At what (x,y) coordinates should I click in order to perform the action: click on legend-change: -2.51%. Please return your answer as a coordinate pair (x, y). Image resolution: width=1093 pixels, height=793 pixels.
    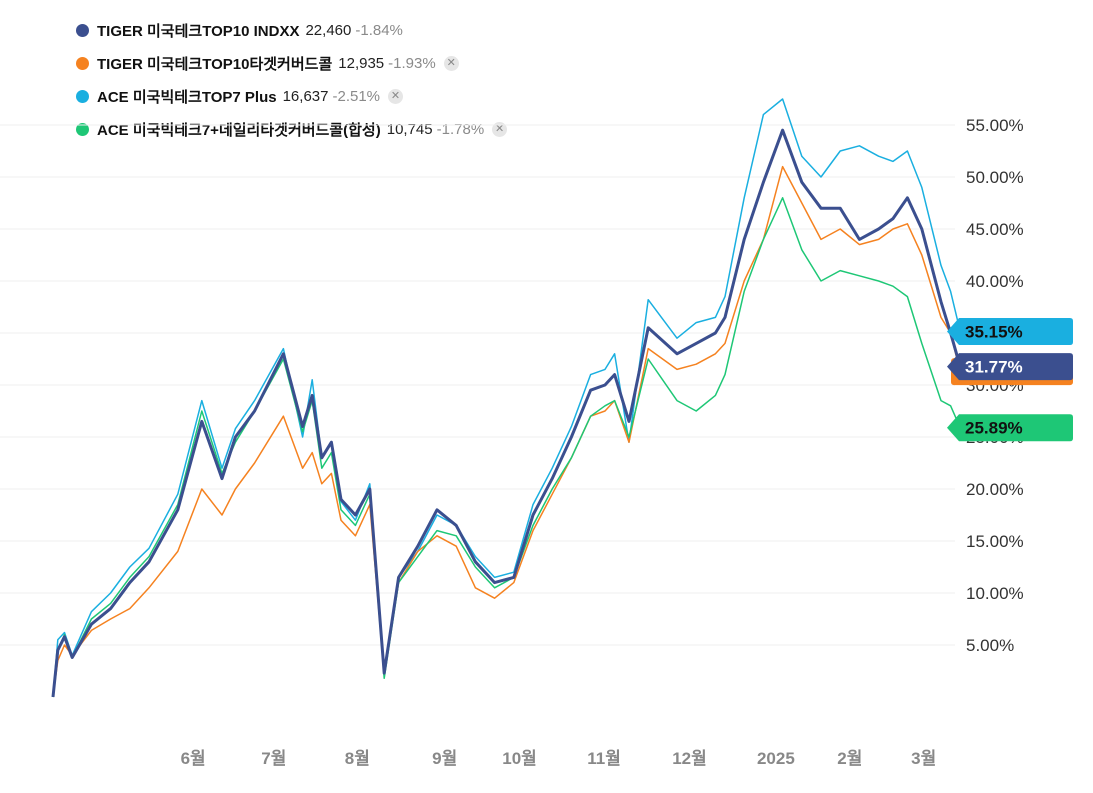
    Looking at the image, I should click on (356, 96).